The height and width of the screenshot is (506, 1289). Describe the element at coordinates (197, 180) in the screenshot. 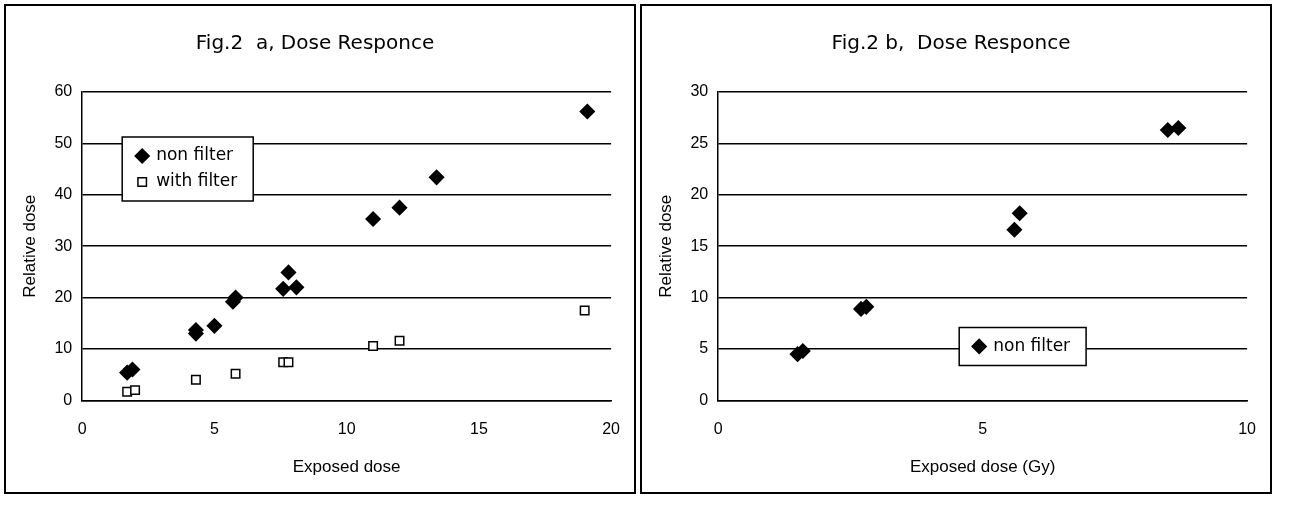

I see `legend-label: with filter` at that location.